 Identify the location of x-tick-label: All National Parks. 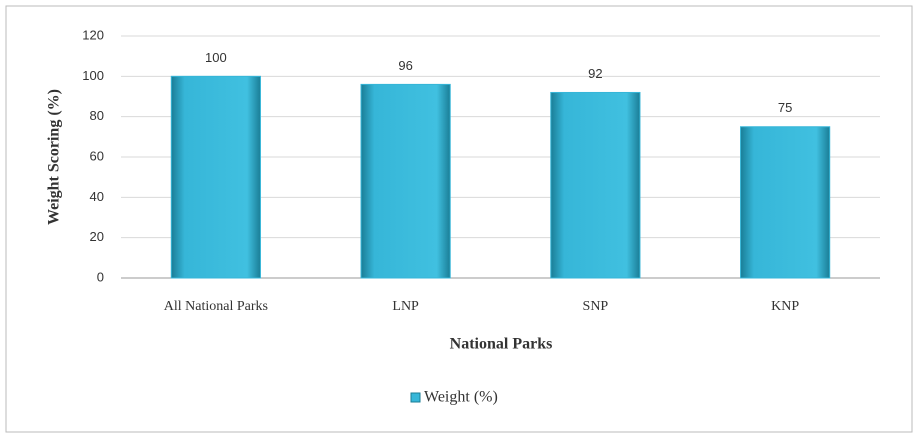
(216, 306).